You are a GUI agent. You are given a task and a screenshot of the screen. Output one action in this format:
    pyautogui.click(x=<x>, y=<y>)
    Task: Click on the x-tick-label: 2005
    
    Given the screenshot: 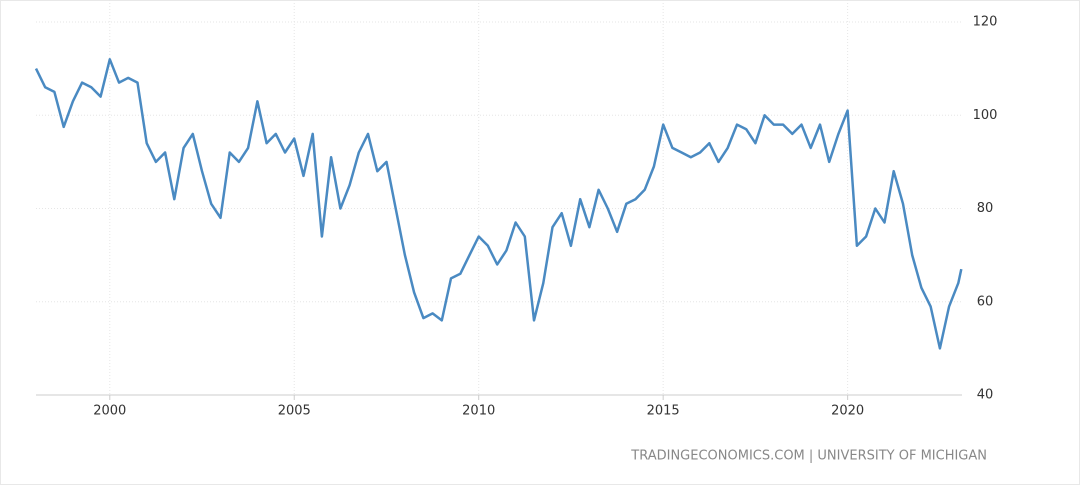 What is the action you would take?
    pyautogui.click(x=294, y=411)
    